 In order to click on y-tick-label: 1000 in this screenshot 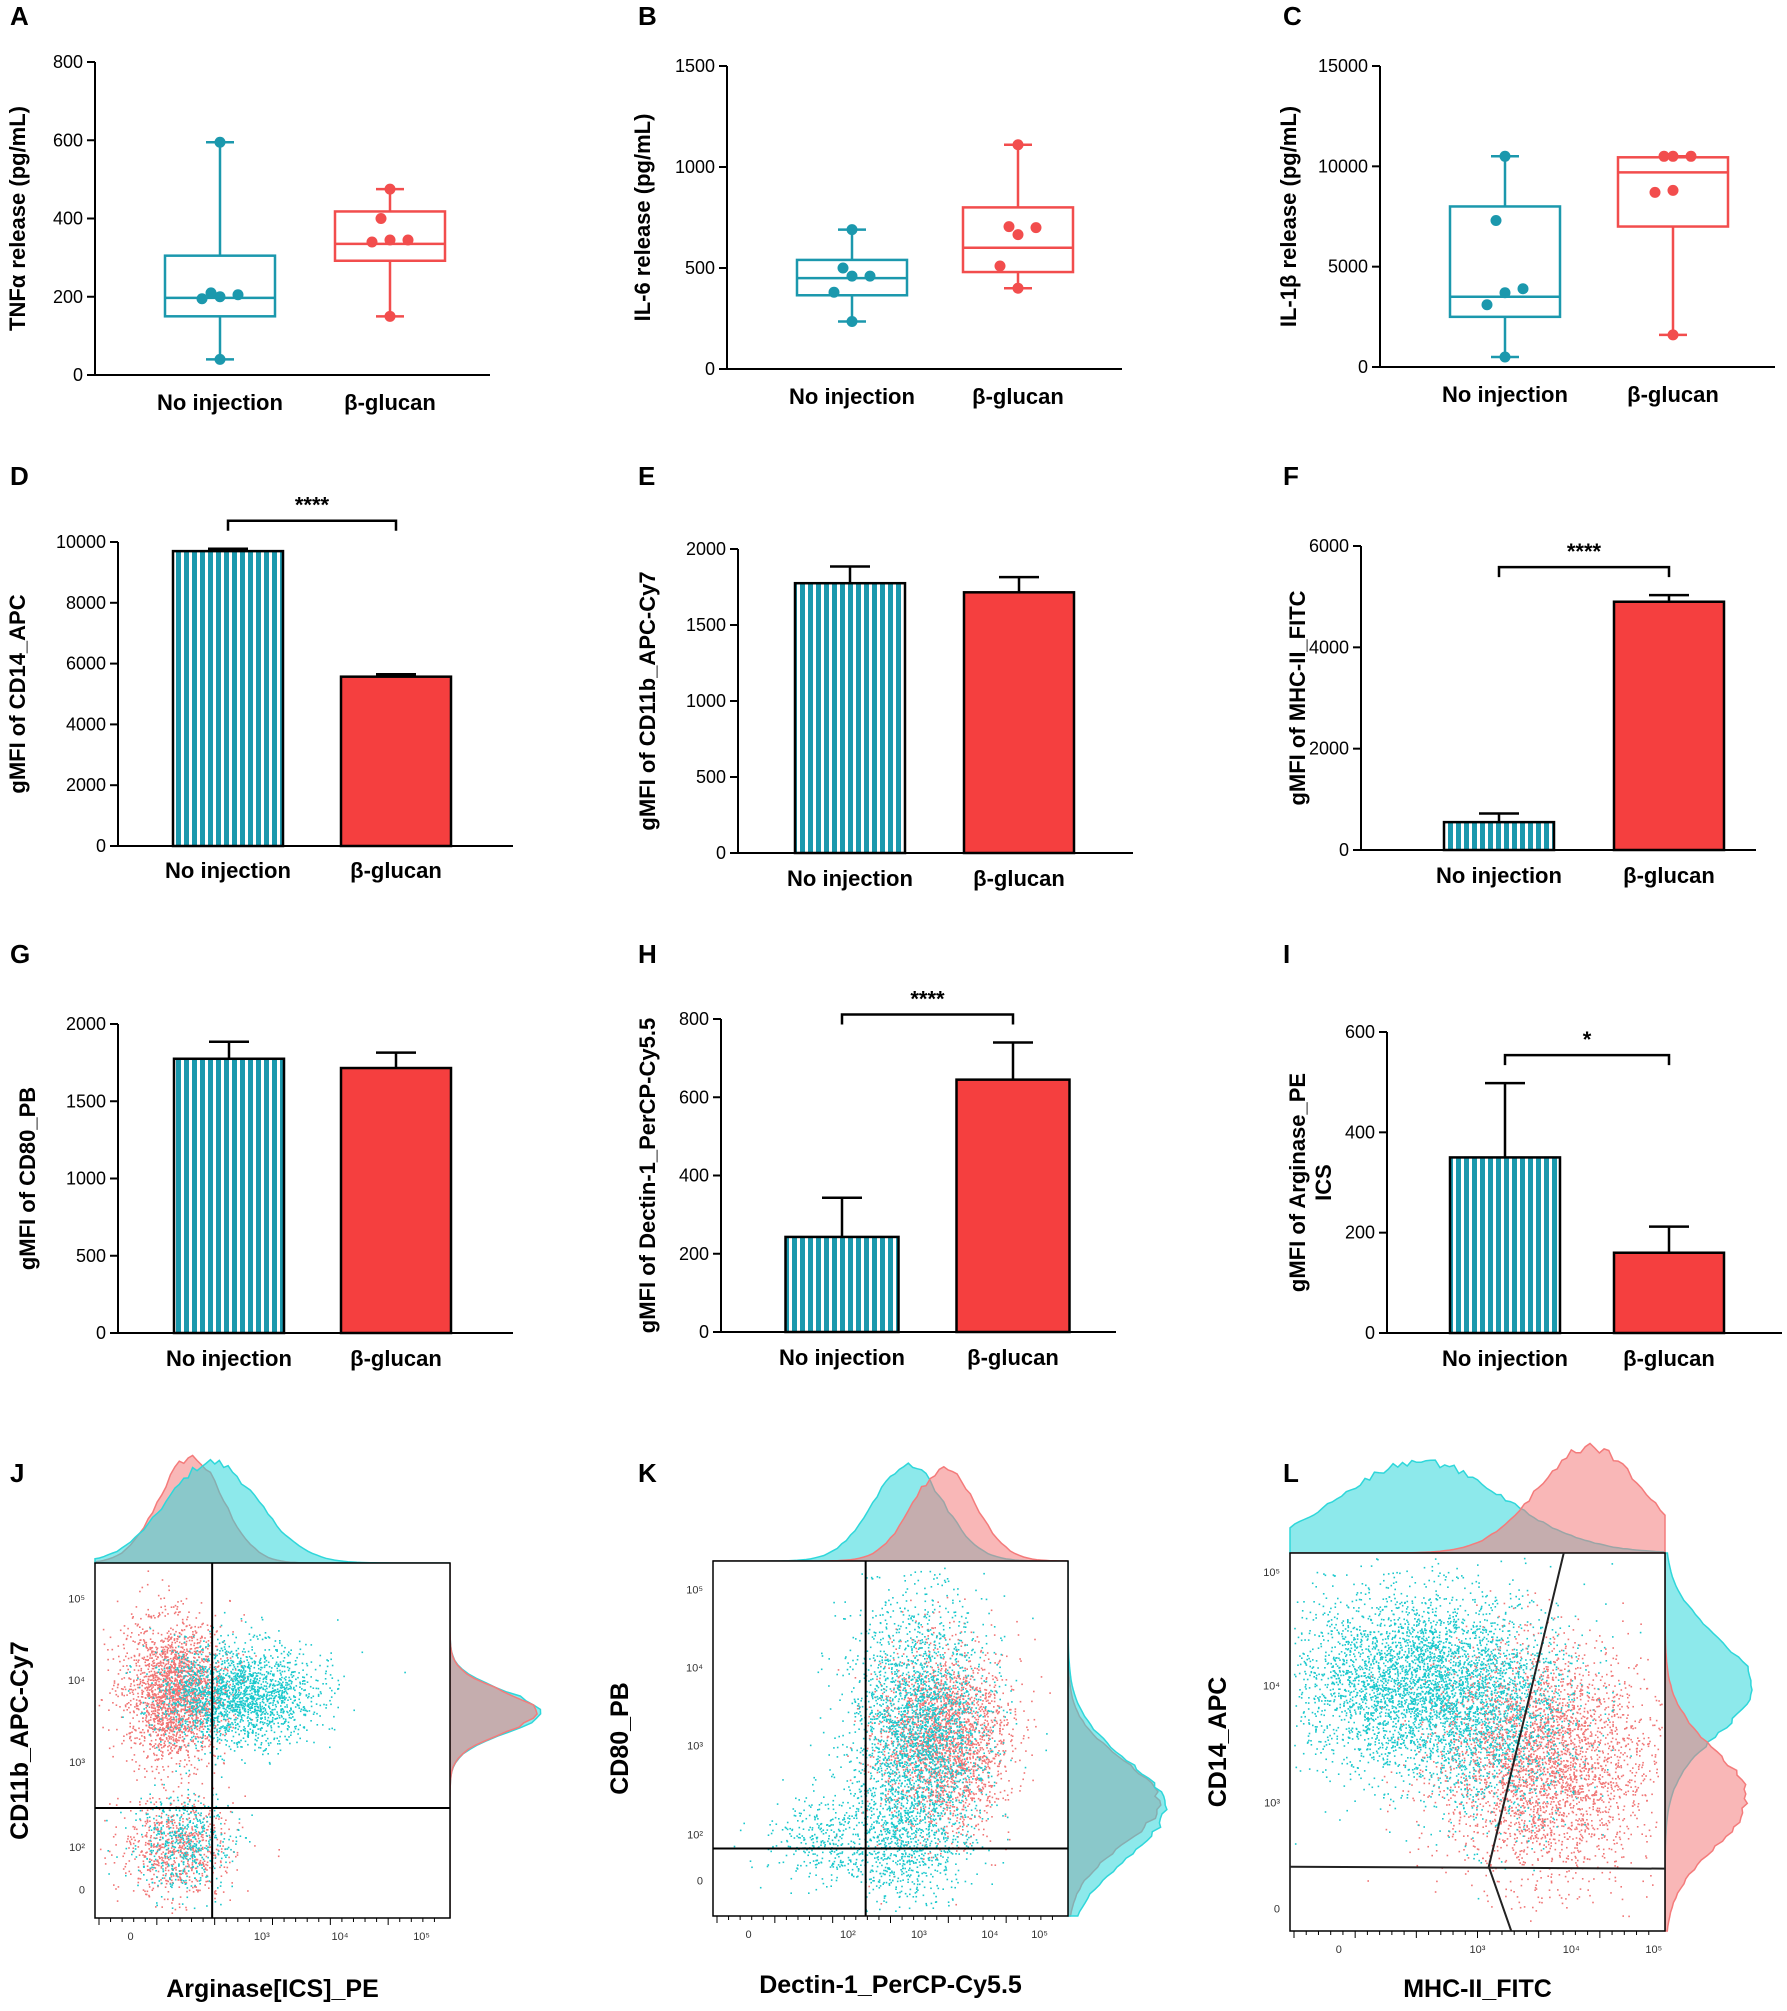, I will do `click(86, 1179)`.